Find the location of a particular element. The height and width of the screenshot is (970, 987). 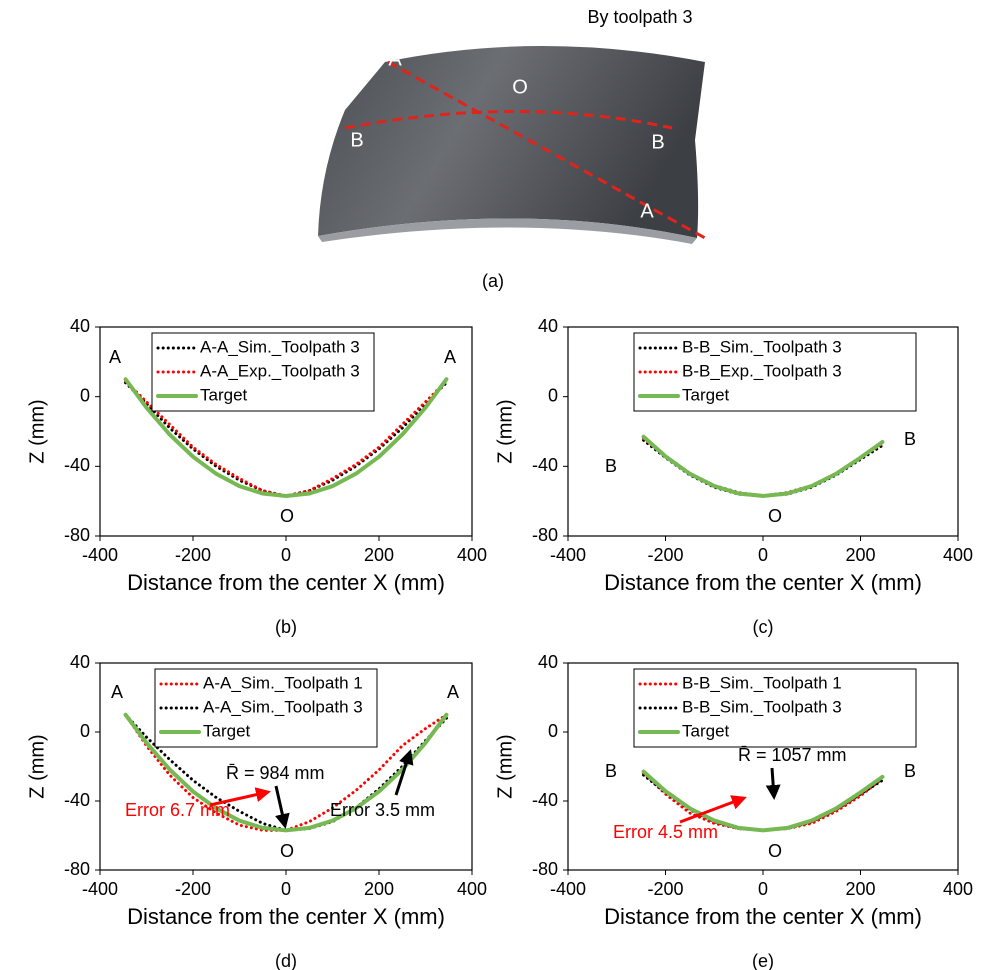

sheet-edge is located at coordinates (507, 231).